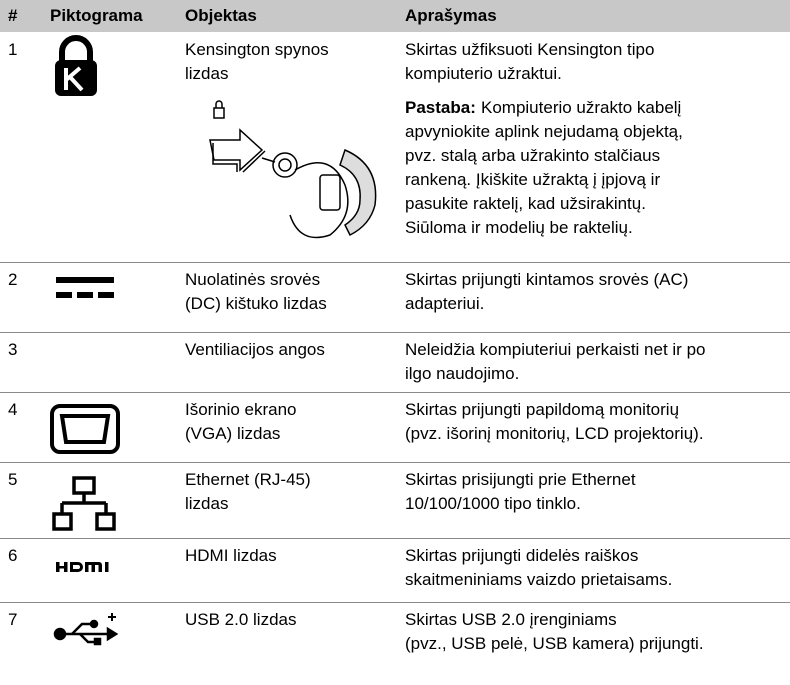 Image resolution: width=790 pixels, height=685 pixels. I want to click on header-cell: Objektas, so click(221, 15).